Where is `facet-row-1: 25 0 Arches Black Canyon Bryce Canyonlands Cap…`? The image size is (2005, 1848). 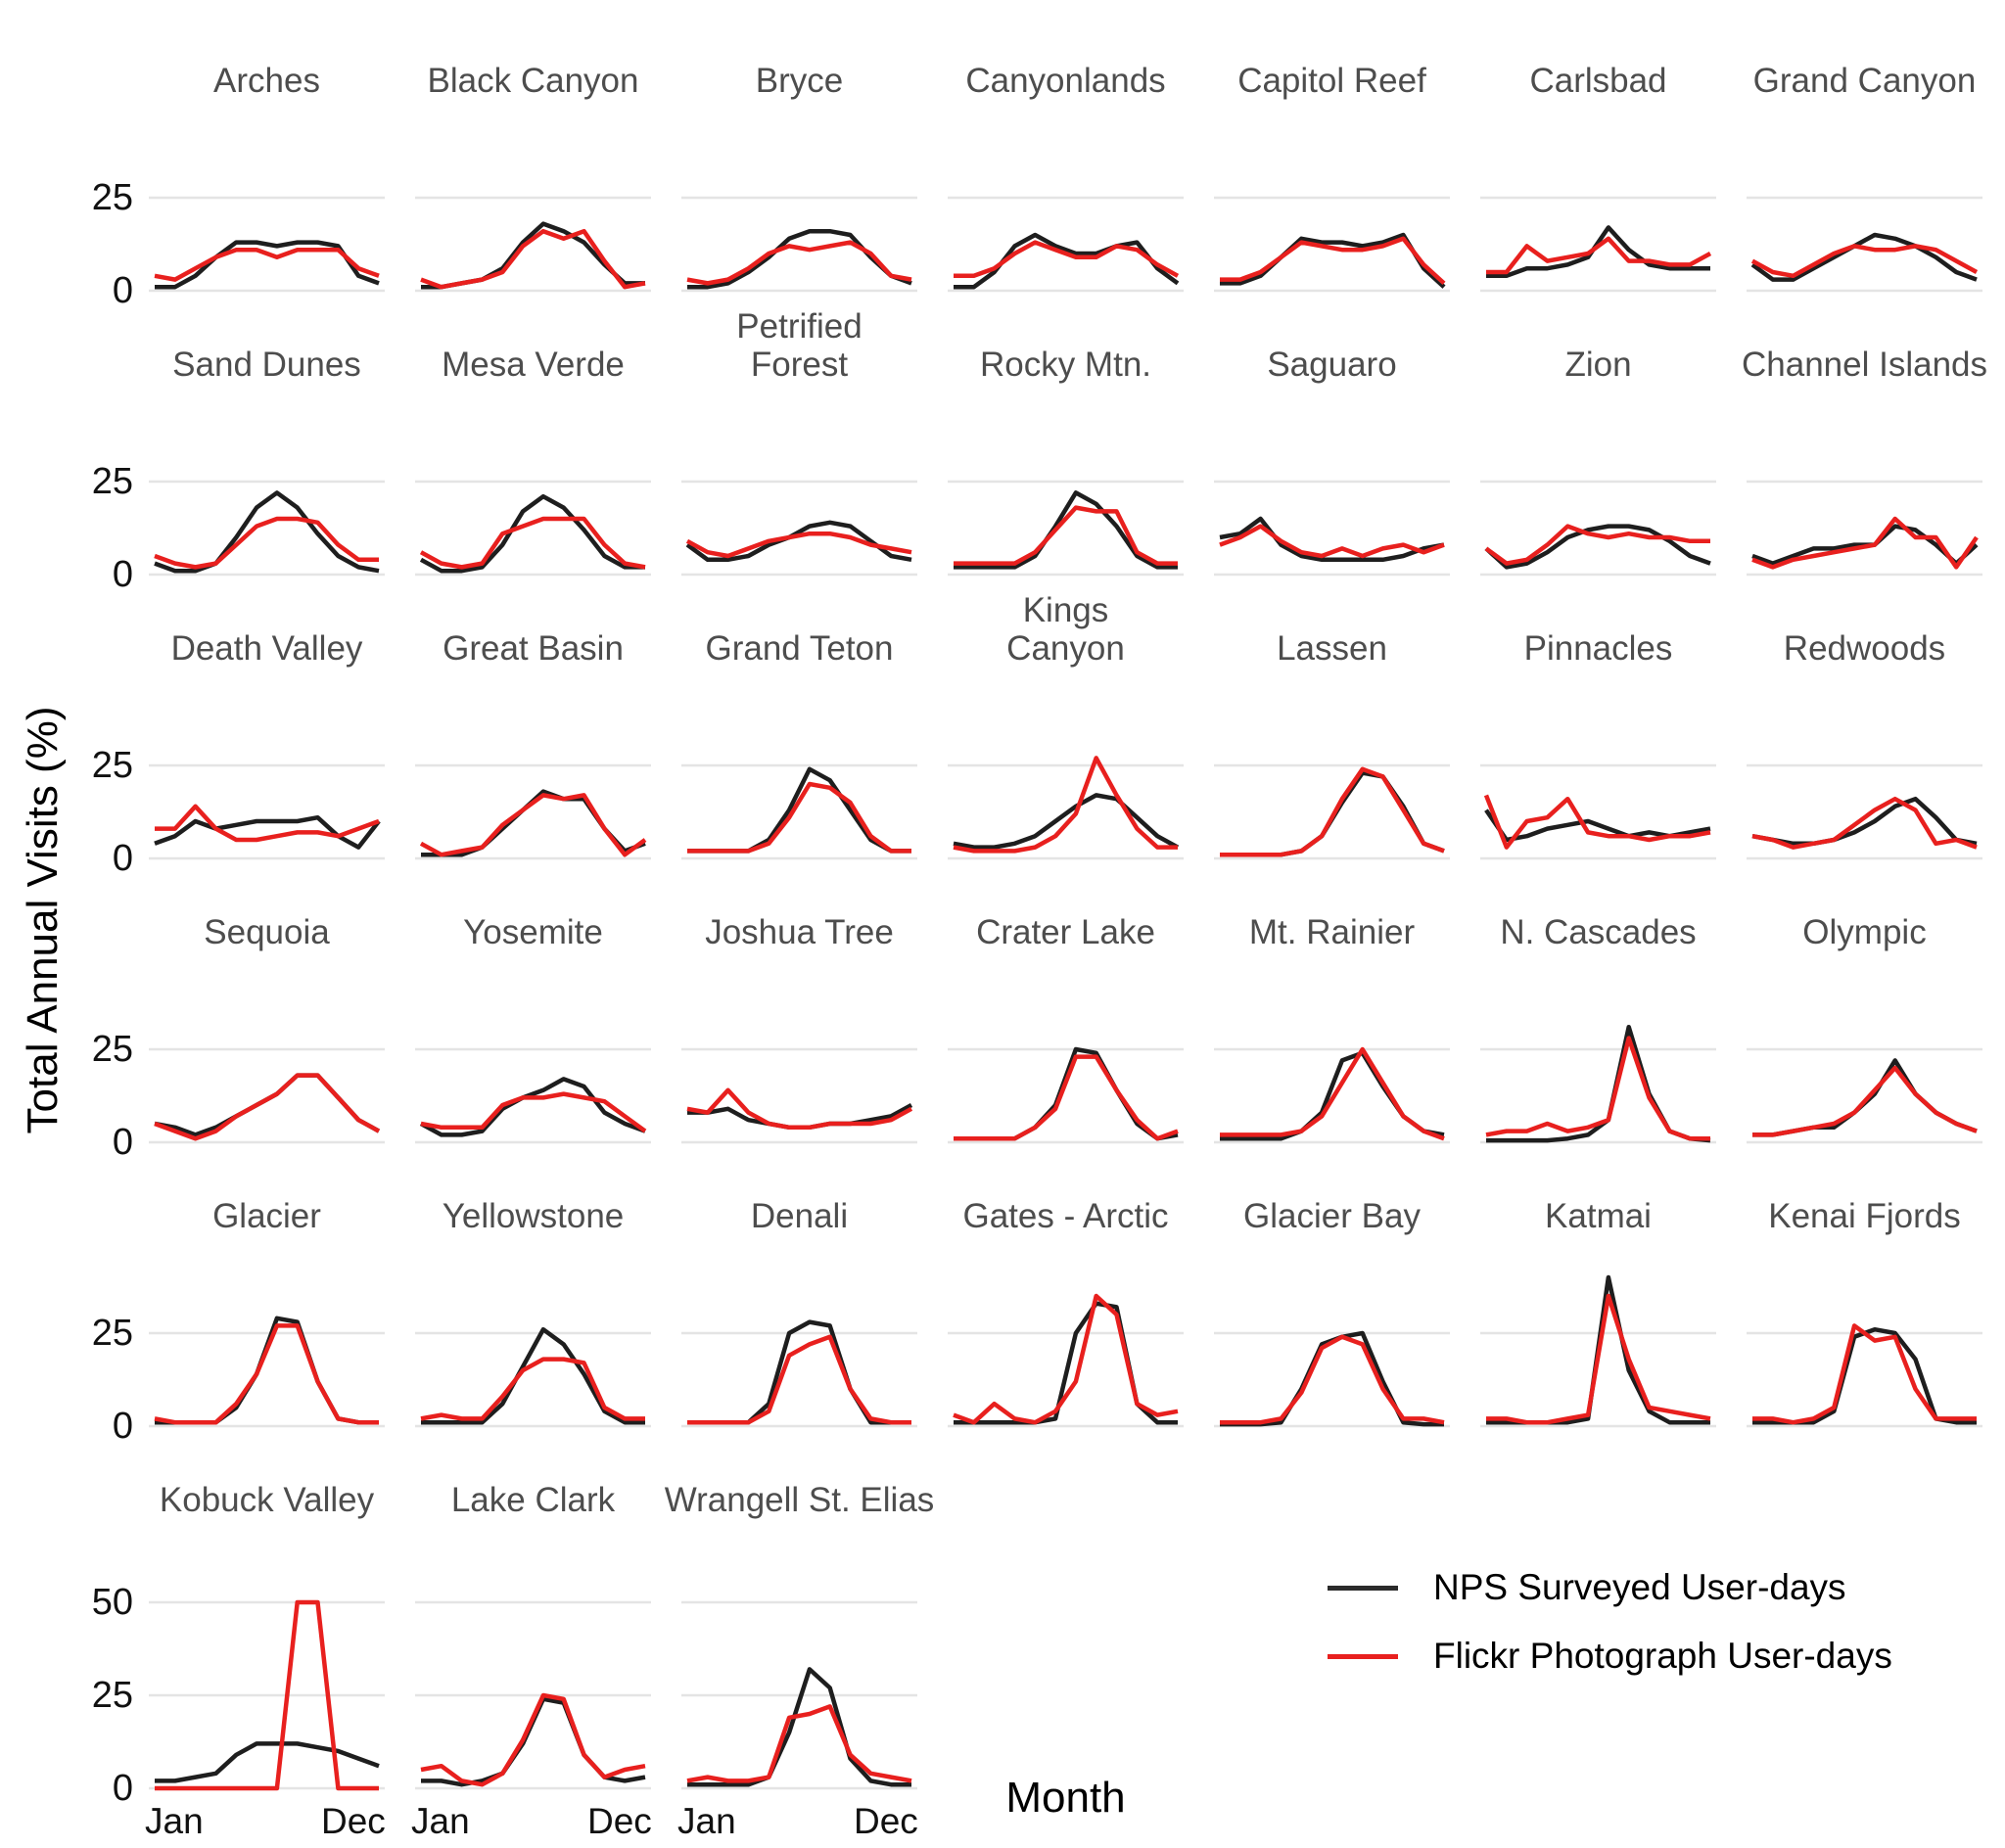 facet-row-1: 25 0 Arches Black Canyon Bryce Canyonlands Cap… is located at coordinates (1038, 168).